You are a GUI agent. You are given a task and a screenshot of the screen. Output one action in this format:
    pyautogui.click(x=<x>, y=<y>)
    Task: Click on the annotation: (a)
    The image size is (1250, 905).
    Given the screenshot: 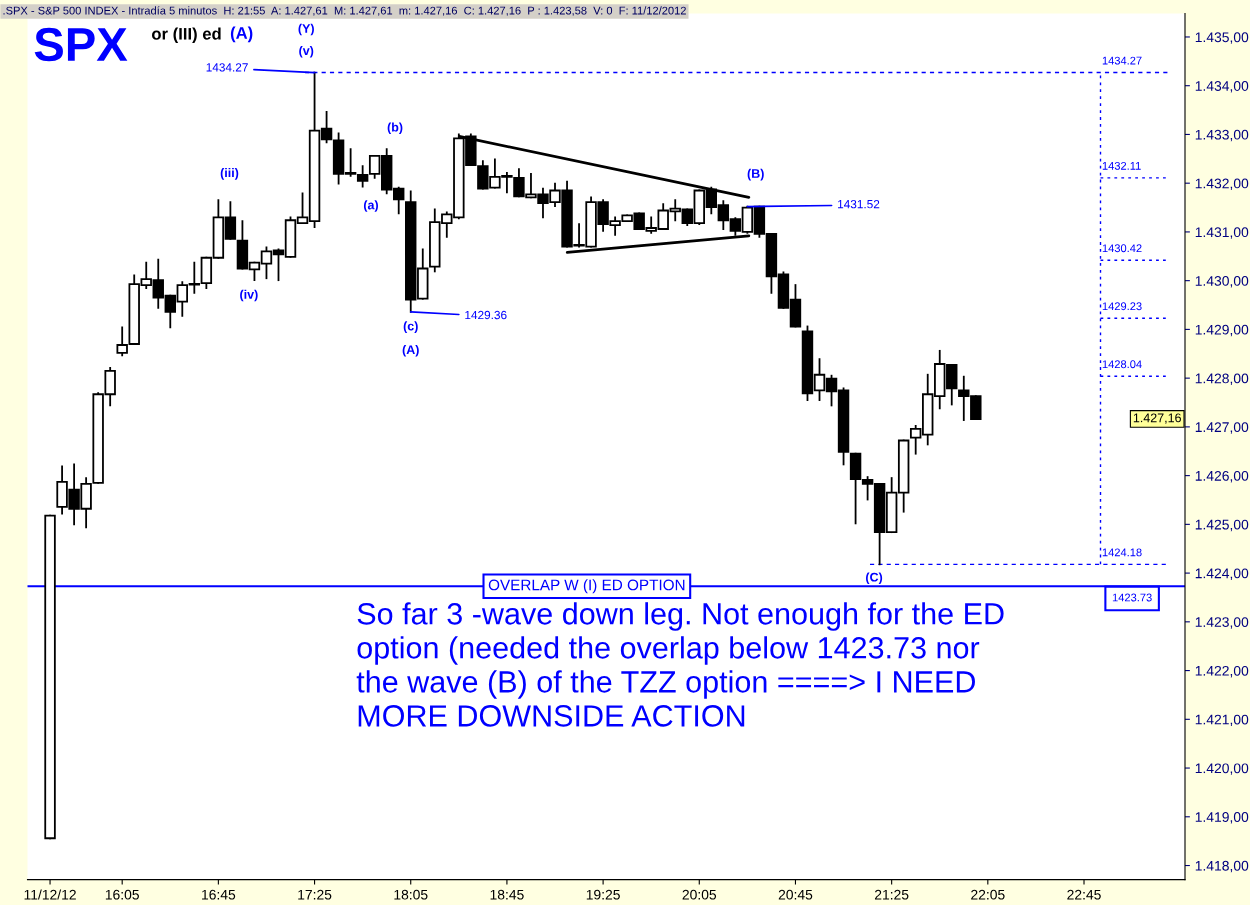 What is the action you would take?
    pyautogui.click(x=370, y=206)
    